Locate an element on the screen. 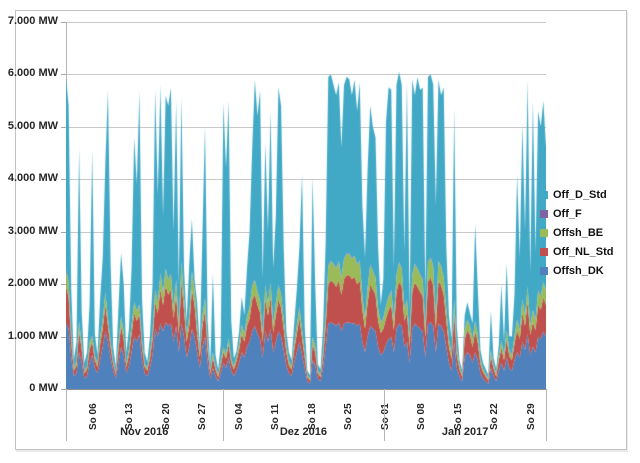 This screenshot has width=640, height=463. y-axis-label: 5.000 MW is located at coordinates (32, 126).